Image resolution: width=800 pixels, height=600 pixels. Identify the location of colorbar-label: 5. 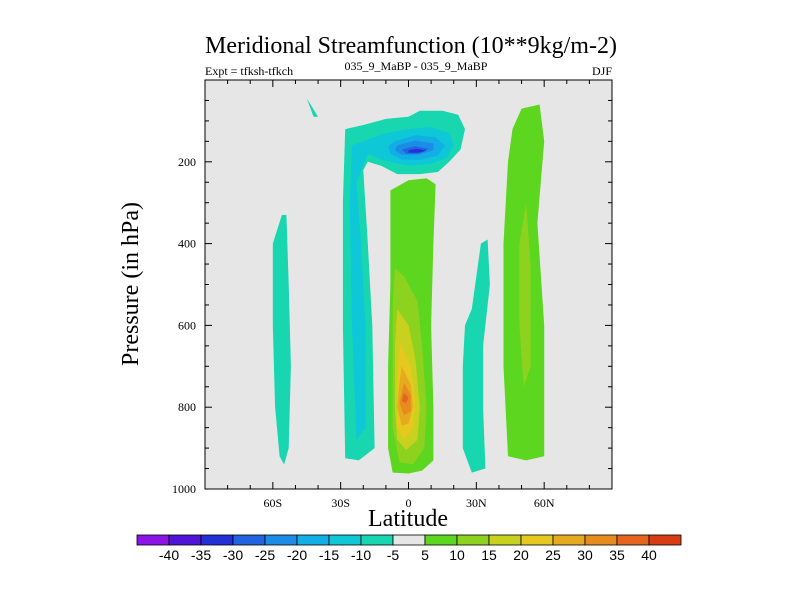
(425, 555).